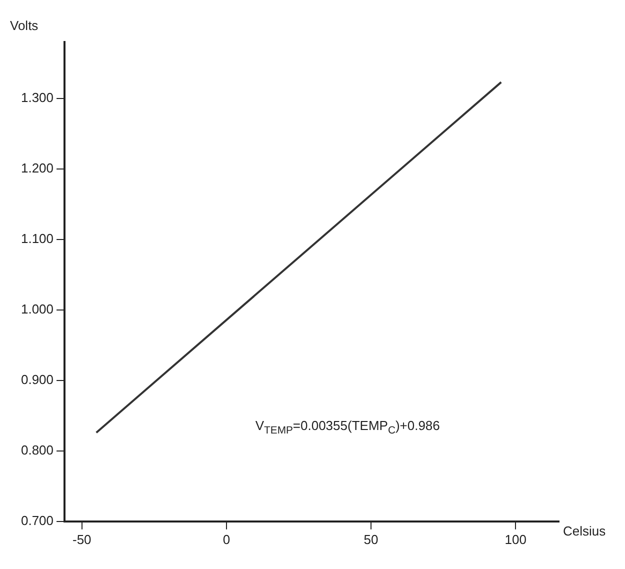  Describe the element at coordinates (37, 168) in the screenshot. I see `y-tick-label: 1.200` at that location.